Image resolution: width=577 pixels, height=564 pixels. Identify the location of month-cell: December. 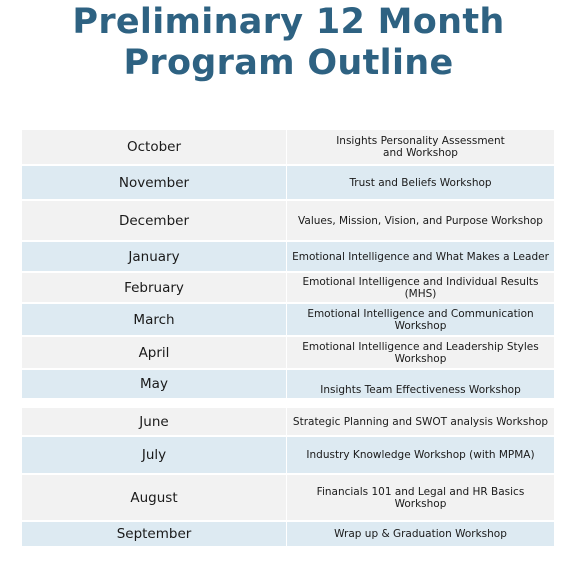
(154, 220).